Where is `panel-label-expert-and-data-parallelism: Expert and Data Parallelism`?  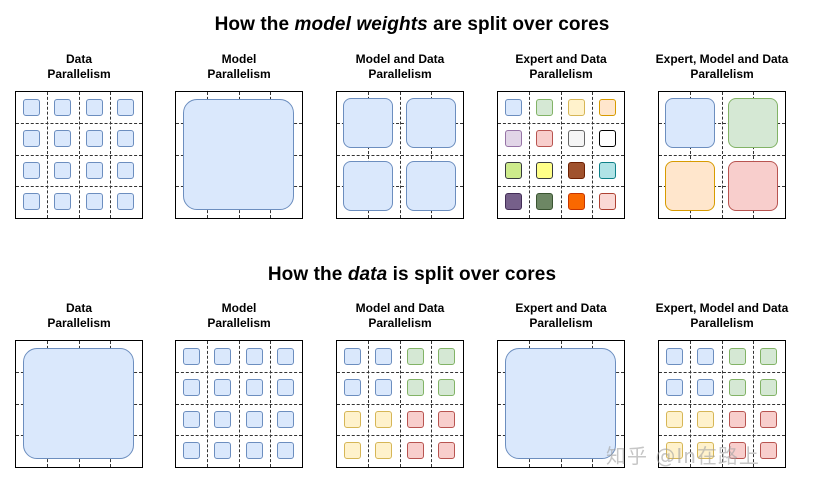
panel-label-expert-and-data-parallelism: Expert and Data Parallelism is located at coordinates (561, 315).